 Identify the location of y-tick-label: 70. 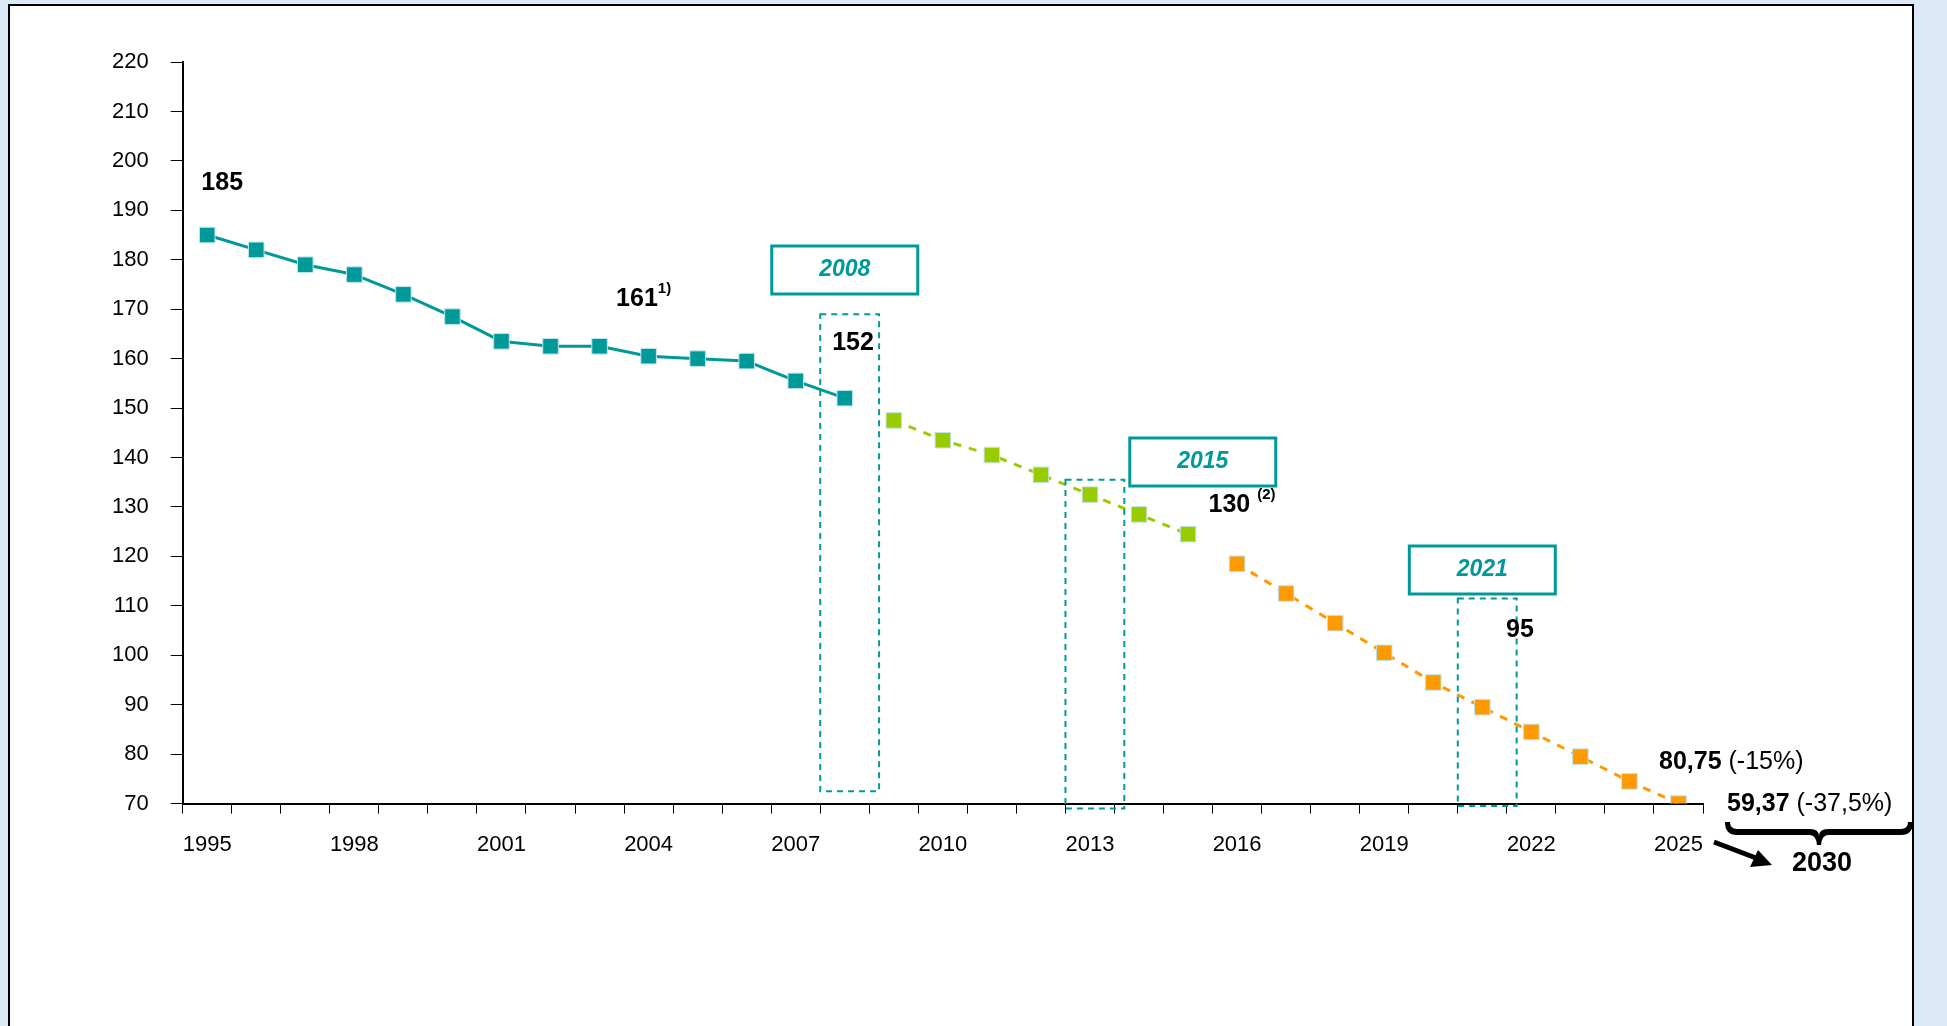
(136, 802).